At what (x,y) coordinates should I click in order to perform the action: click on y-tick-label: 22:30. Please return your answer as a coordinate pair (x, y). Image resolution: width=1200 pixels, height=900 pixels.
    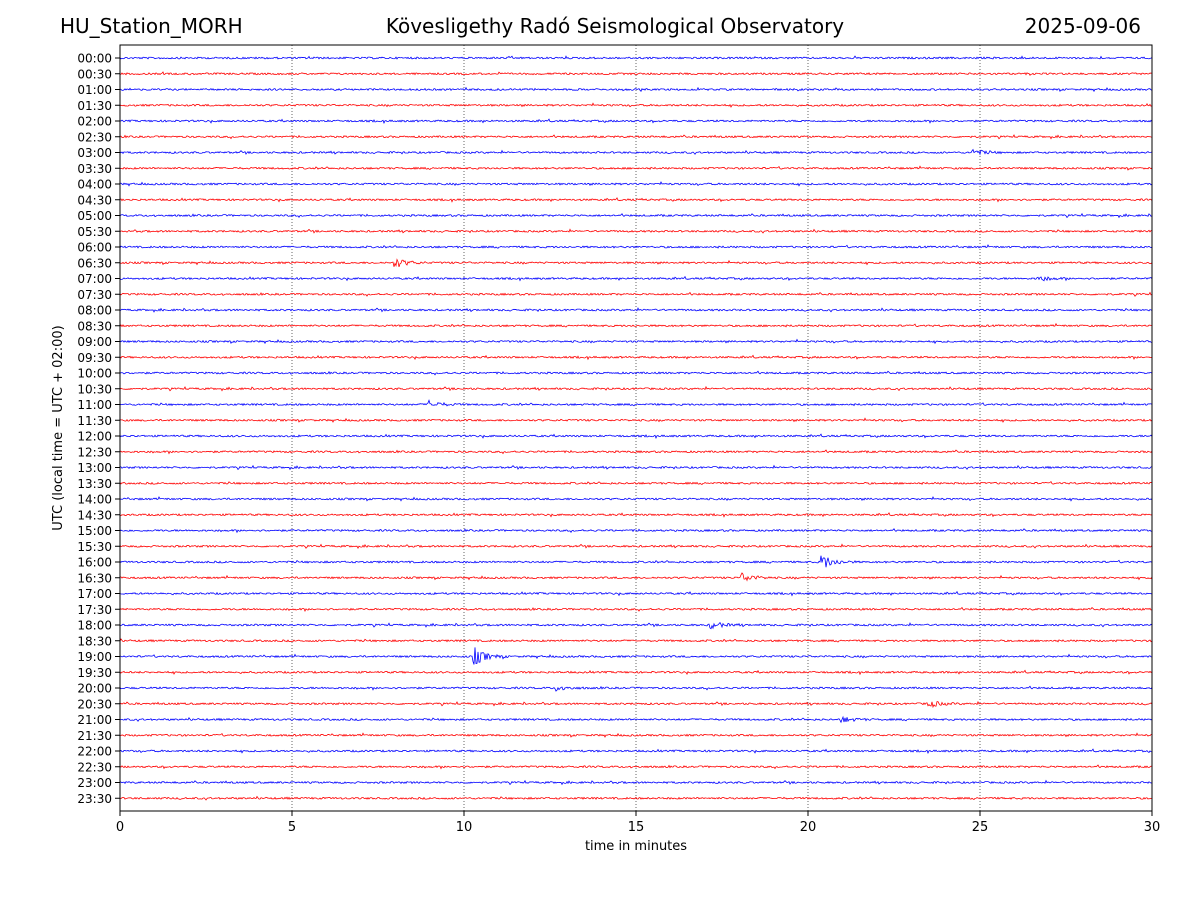
    Looking at the image, I should click on (94, 767).